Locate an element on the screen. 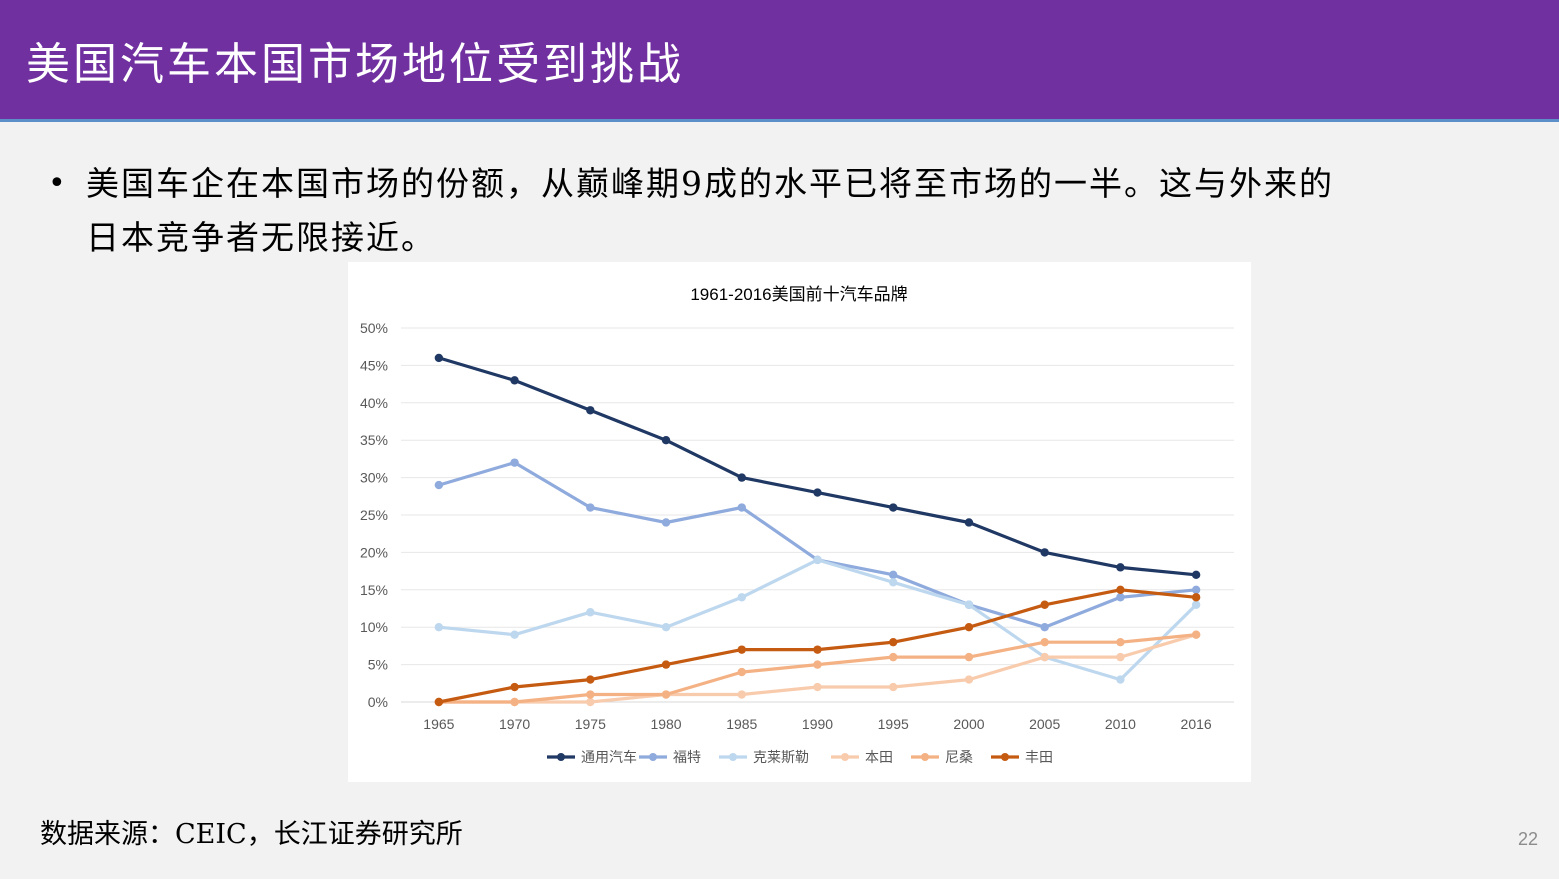  y-tick-label: 0% is located at coordinates (378, 702).